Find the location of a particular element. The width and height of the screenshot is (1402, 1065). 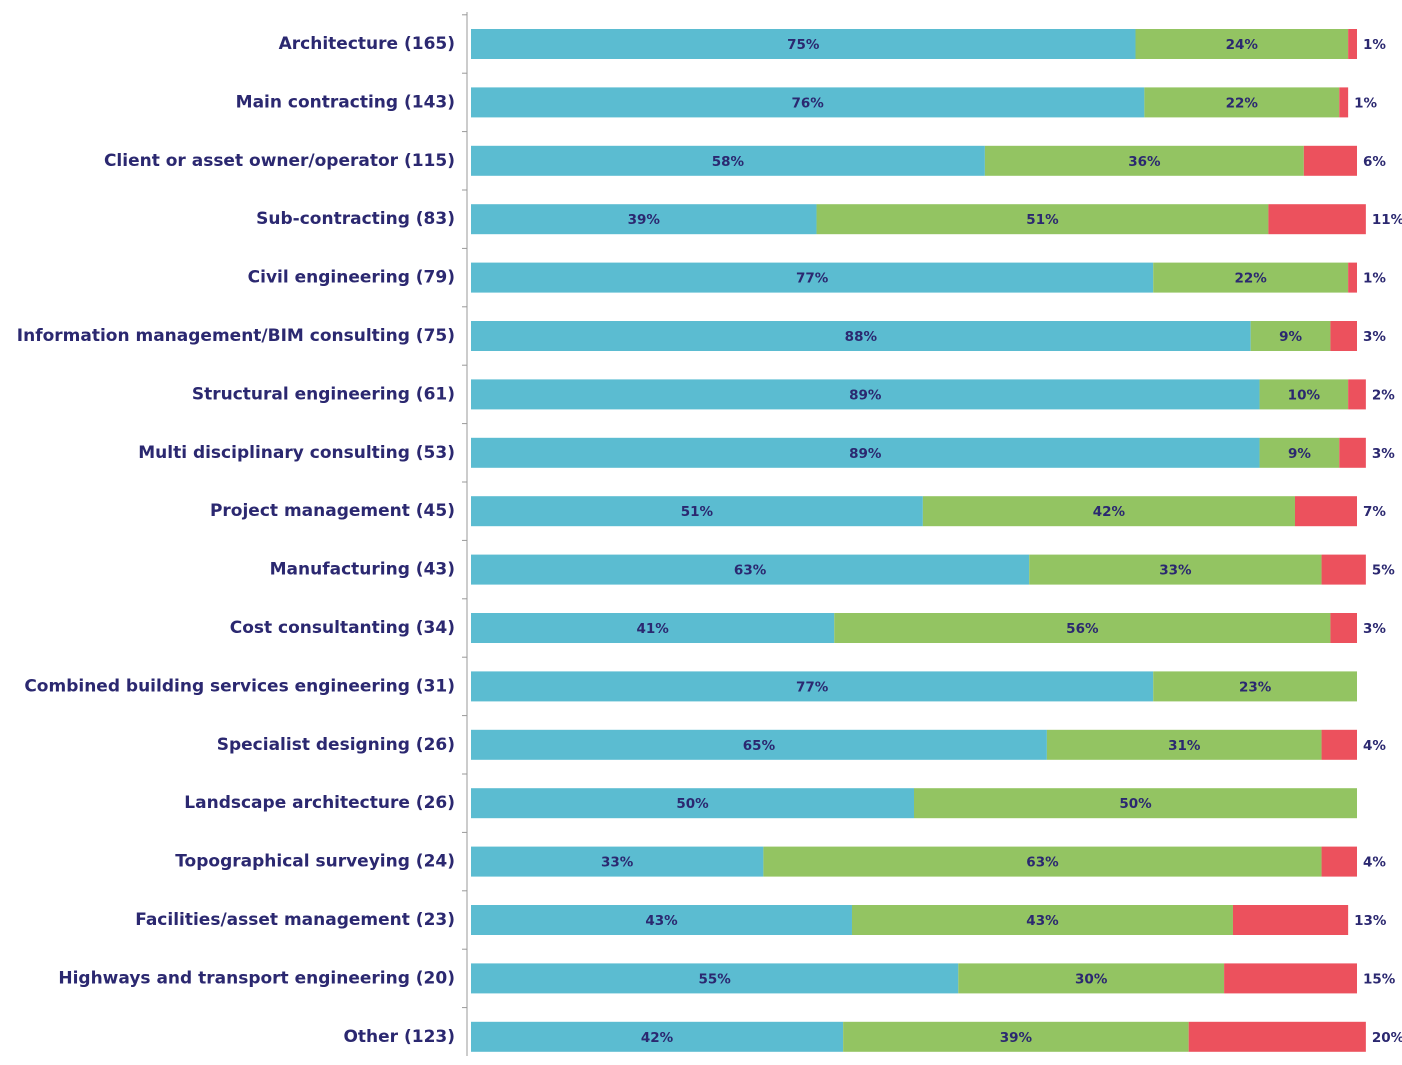

value-label: 41% is located at coordinates (652, 629).